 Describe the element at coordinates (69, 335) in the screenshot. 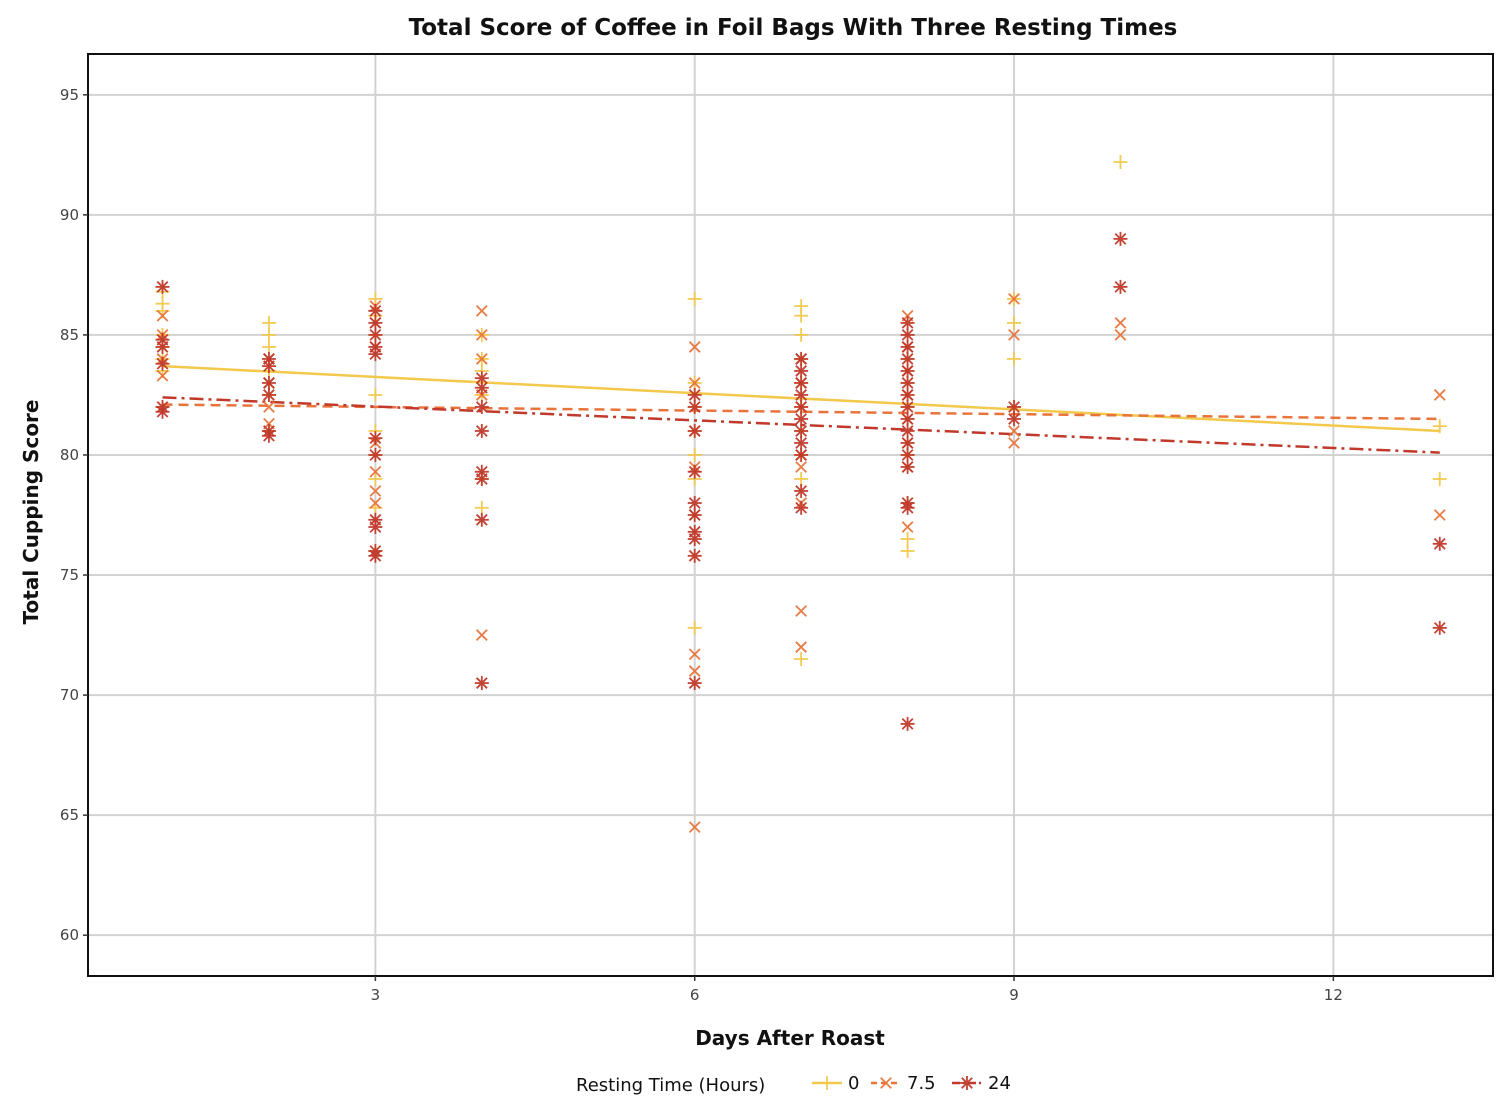

I see `y-tick-label: 85` at that location.